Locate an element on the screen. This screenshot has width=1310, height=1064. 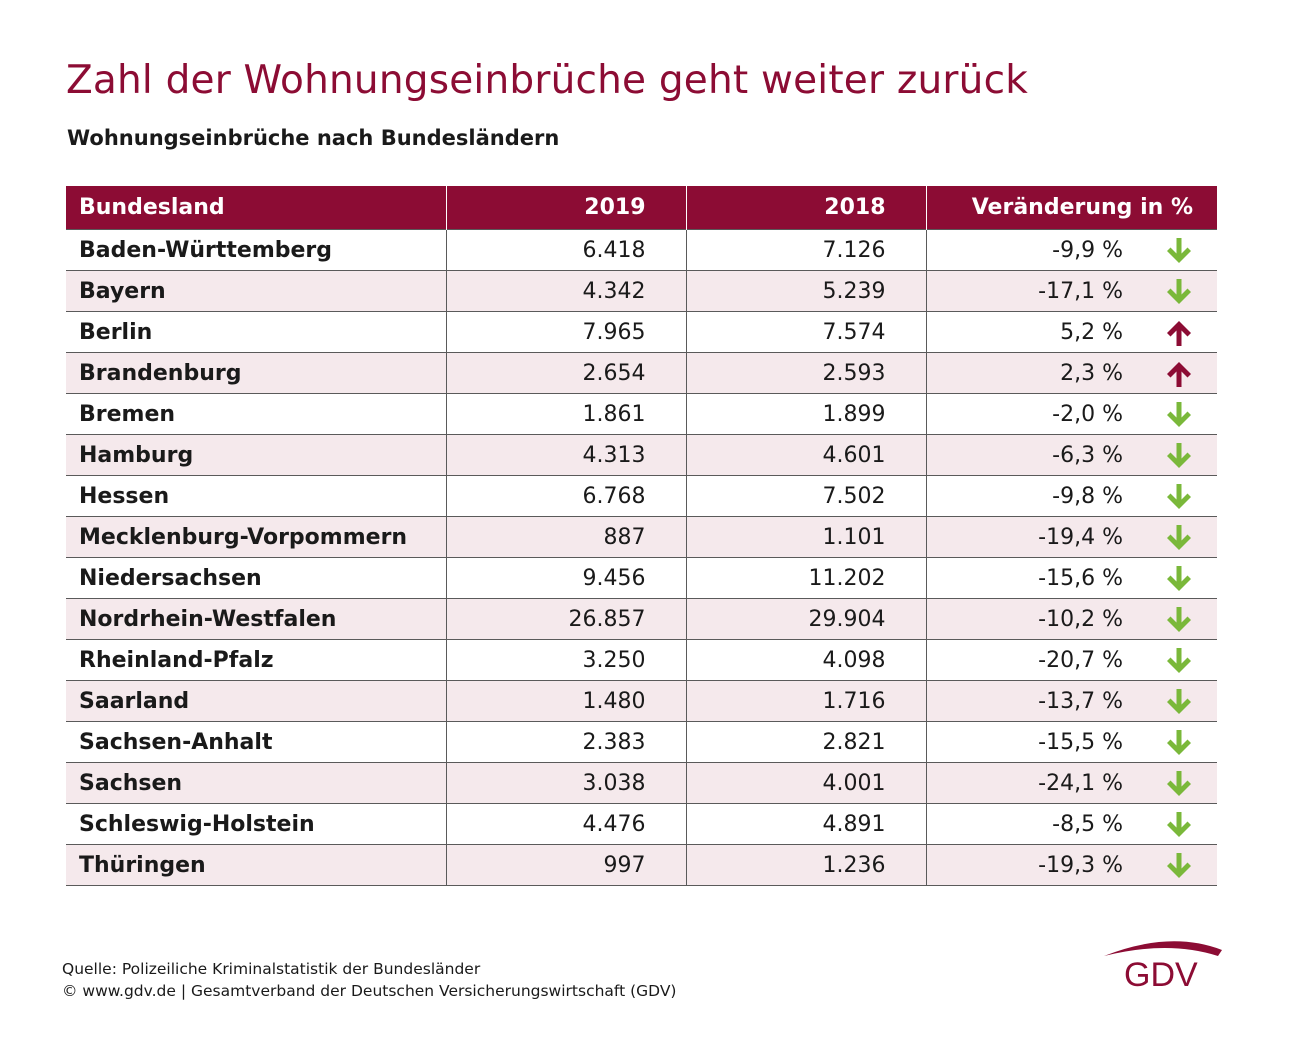
table-row: Berlin 7.965 7.574 5,2 % is located at coordinates (641, 332).